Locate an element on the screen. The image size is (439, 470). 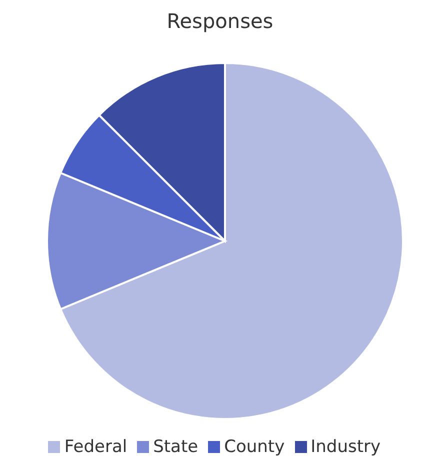
chart-title: Responses is located at coordinates (220, 21).